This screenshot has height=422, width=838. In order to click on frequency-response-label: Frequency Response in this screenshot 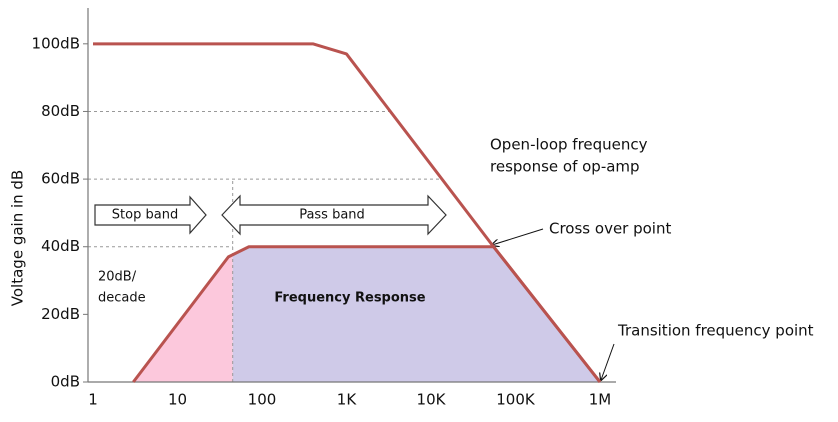, I will do `click(349, 298)`.